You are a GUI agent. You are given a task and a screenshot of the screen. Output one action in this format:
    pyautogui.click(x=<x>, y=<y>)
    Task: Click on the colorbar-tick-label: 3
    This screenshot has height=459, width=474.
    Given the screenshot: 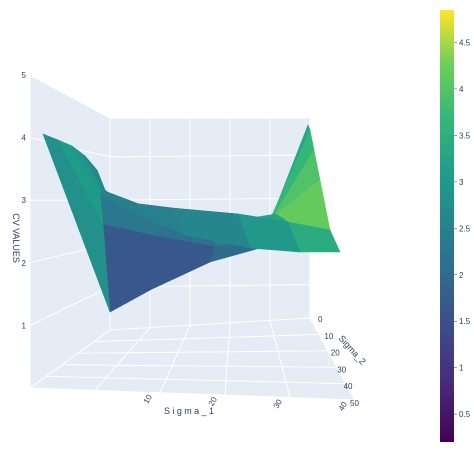 What is the action you would take?
    pyautogui.click(x=461, y=182)
    